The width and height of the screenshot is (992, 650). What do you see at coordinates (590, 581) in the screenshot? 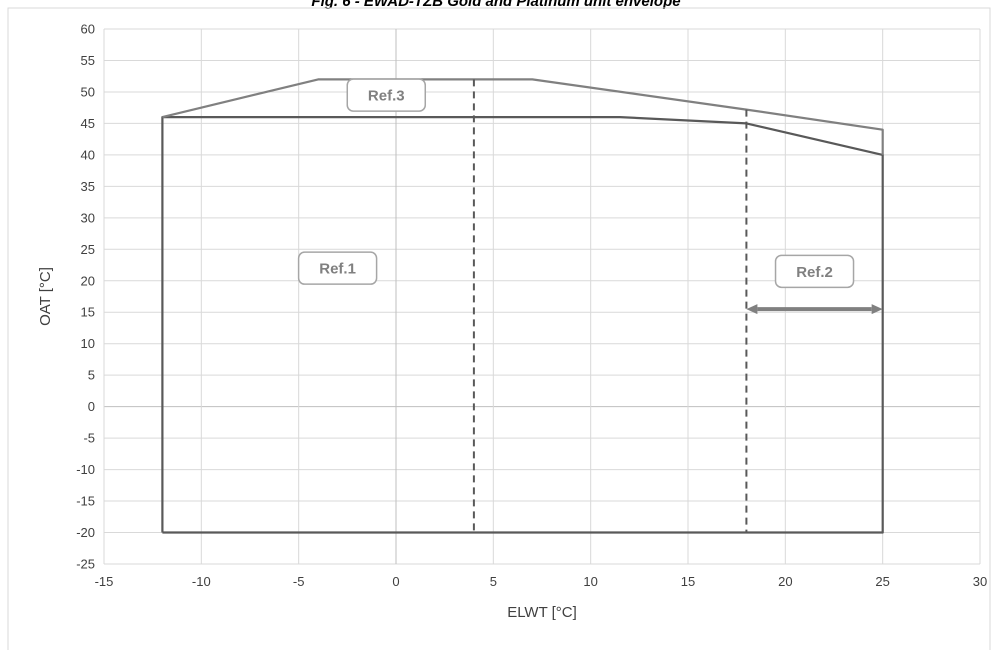
I see `x-tick-label: 10` at bounding box center [590, 581].